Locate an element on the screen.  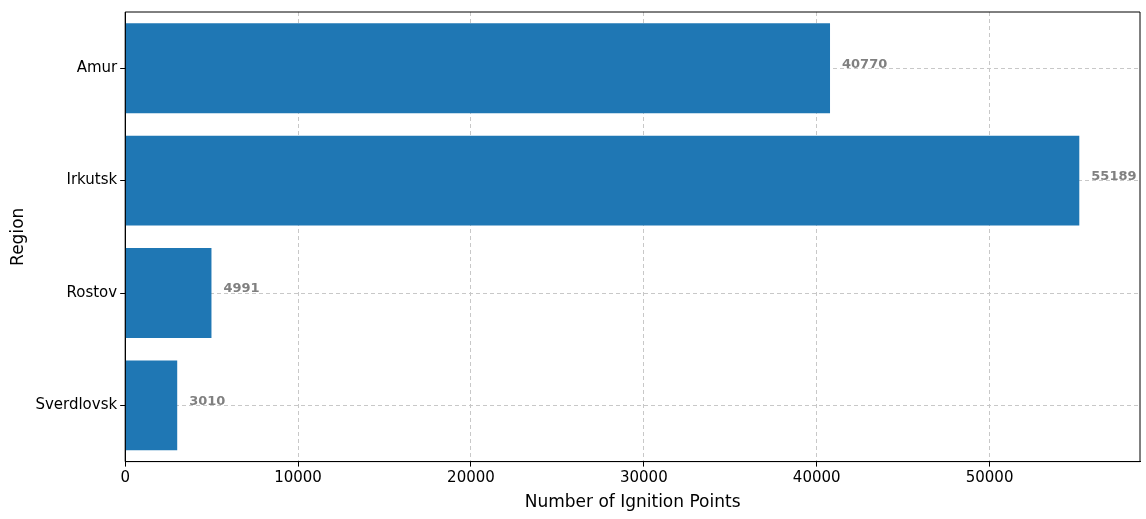
x-tick-label: 10000 is located at coordinates (298, 477).